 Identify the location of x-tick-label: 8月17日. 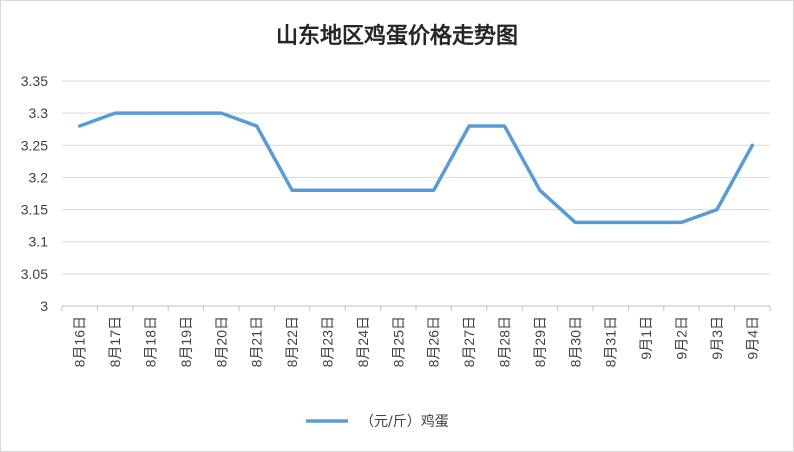
(115, 341).